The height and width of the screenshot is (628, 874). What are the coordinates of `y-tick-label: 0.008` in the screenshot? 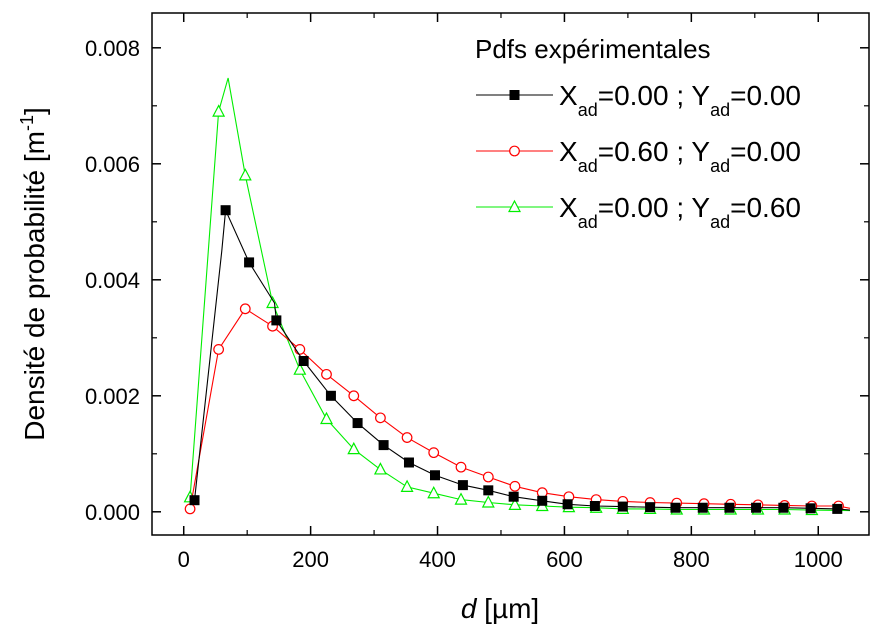 It's located at (112, 48).